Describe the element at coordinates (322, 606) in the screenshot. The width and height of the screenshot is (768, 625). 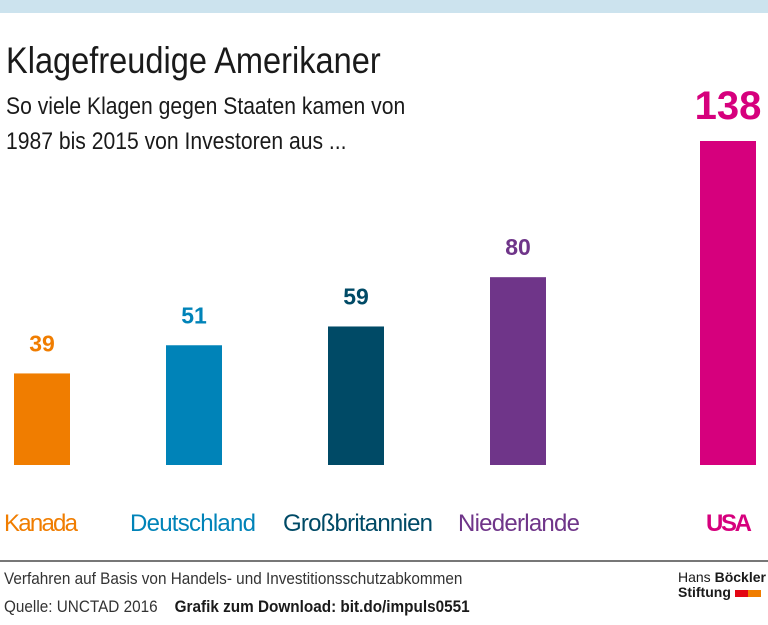
I see `download-link: Grafik zum Download: bit.do/impuls0551` at that location.